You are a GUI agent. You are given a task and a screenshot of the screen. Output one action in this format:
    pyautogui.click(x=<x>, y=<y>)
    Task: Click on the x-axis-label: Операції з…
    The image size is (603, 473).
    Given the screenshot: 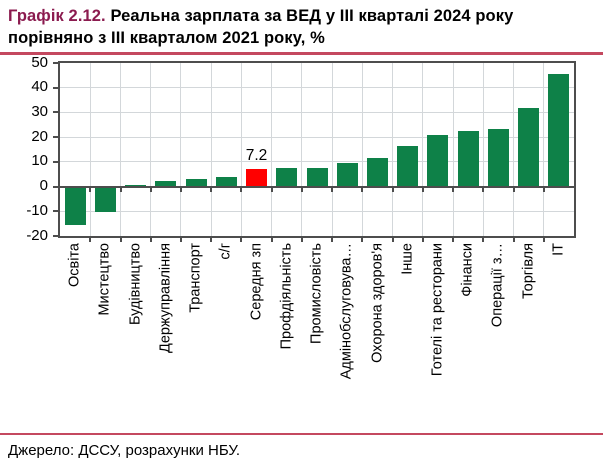 What is the action you would take?
    pyautogui.click(x=497, y=285)
    